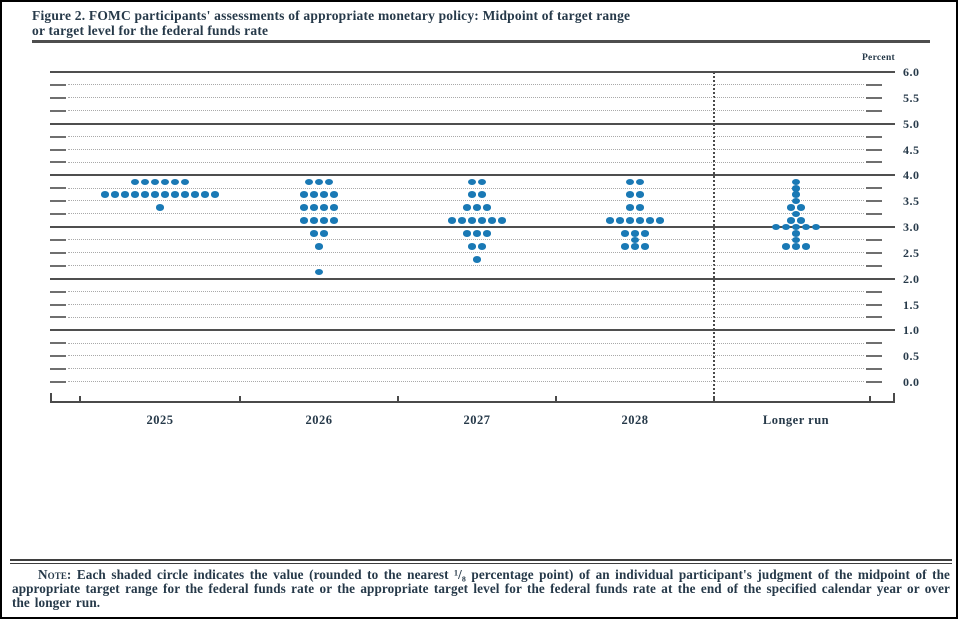 The image size is (958, 619). Describe the element at coordinates (714, 237) in the screenshot. I see `longer-run-separator` at that location.